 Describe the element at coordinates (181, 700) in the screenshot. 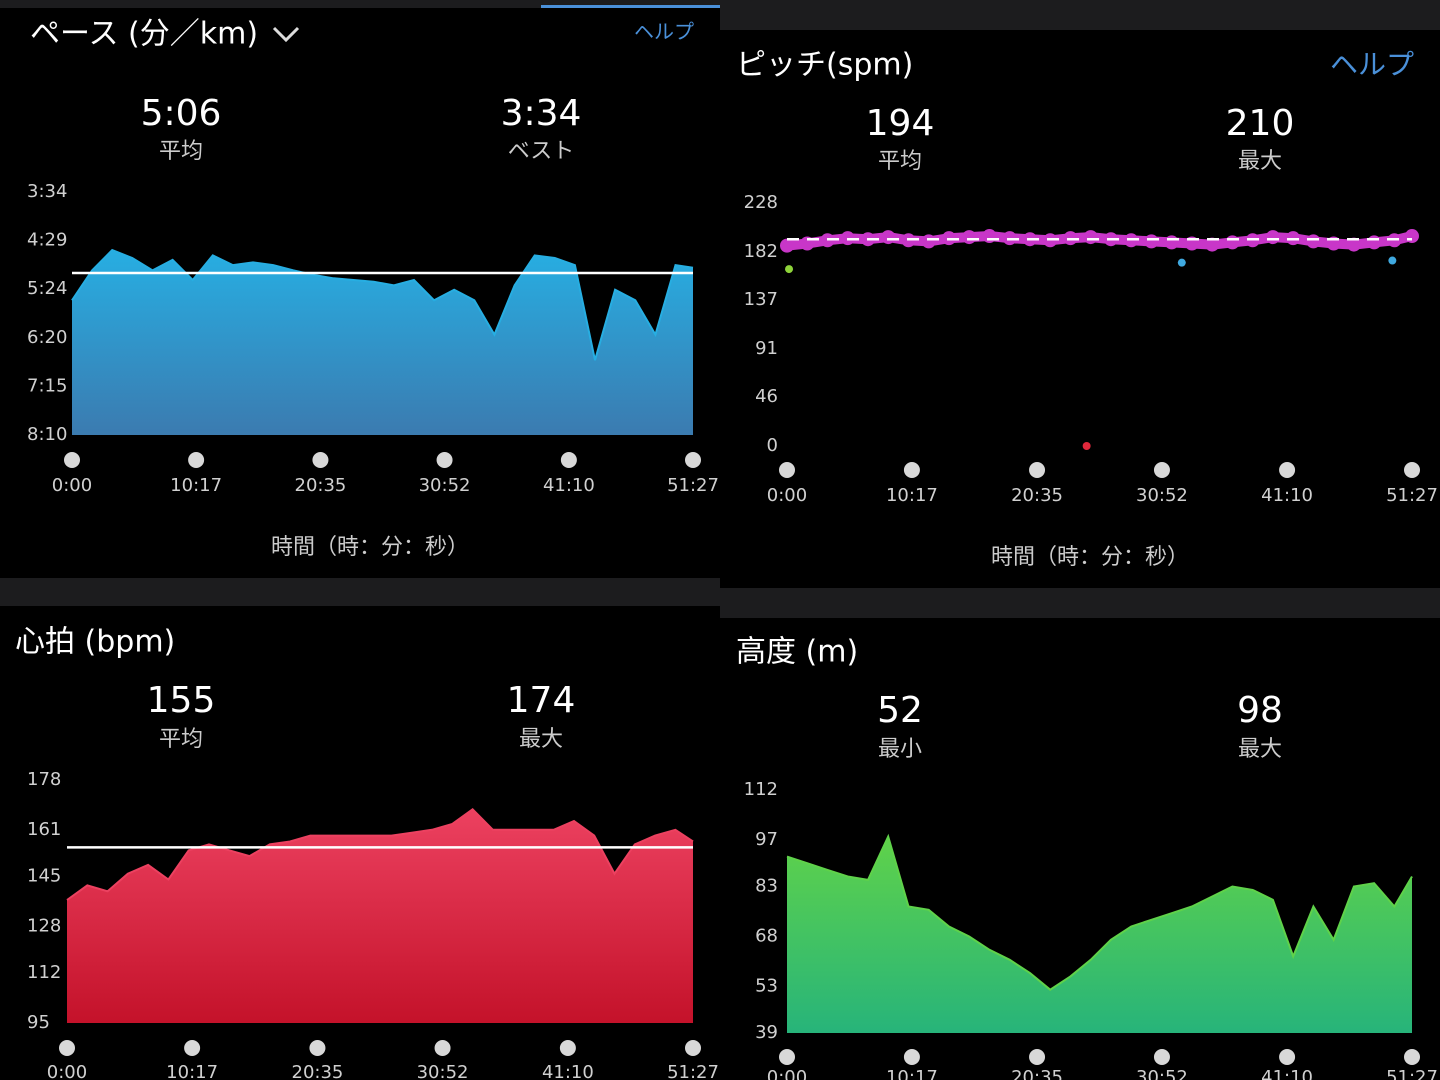

I see `stat-value: 155` at that location.